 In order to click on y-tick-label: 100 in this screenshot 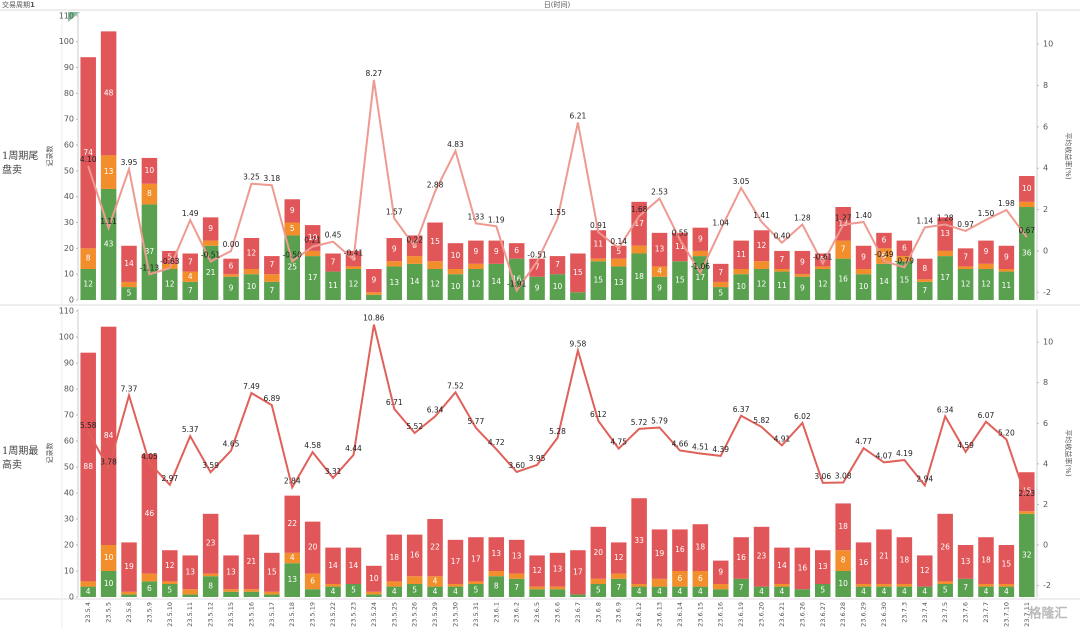, I will do `click(66, 41)`.